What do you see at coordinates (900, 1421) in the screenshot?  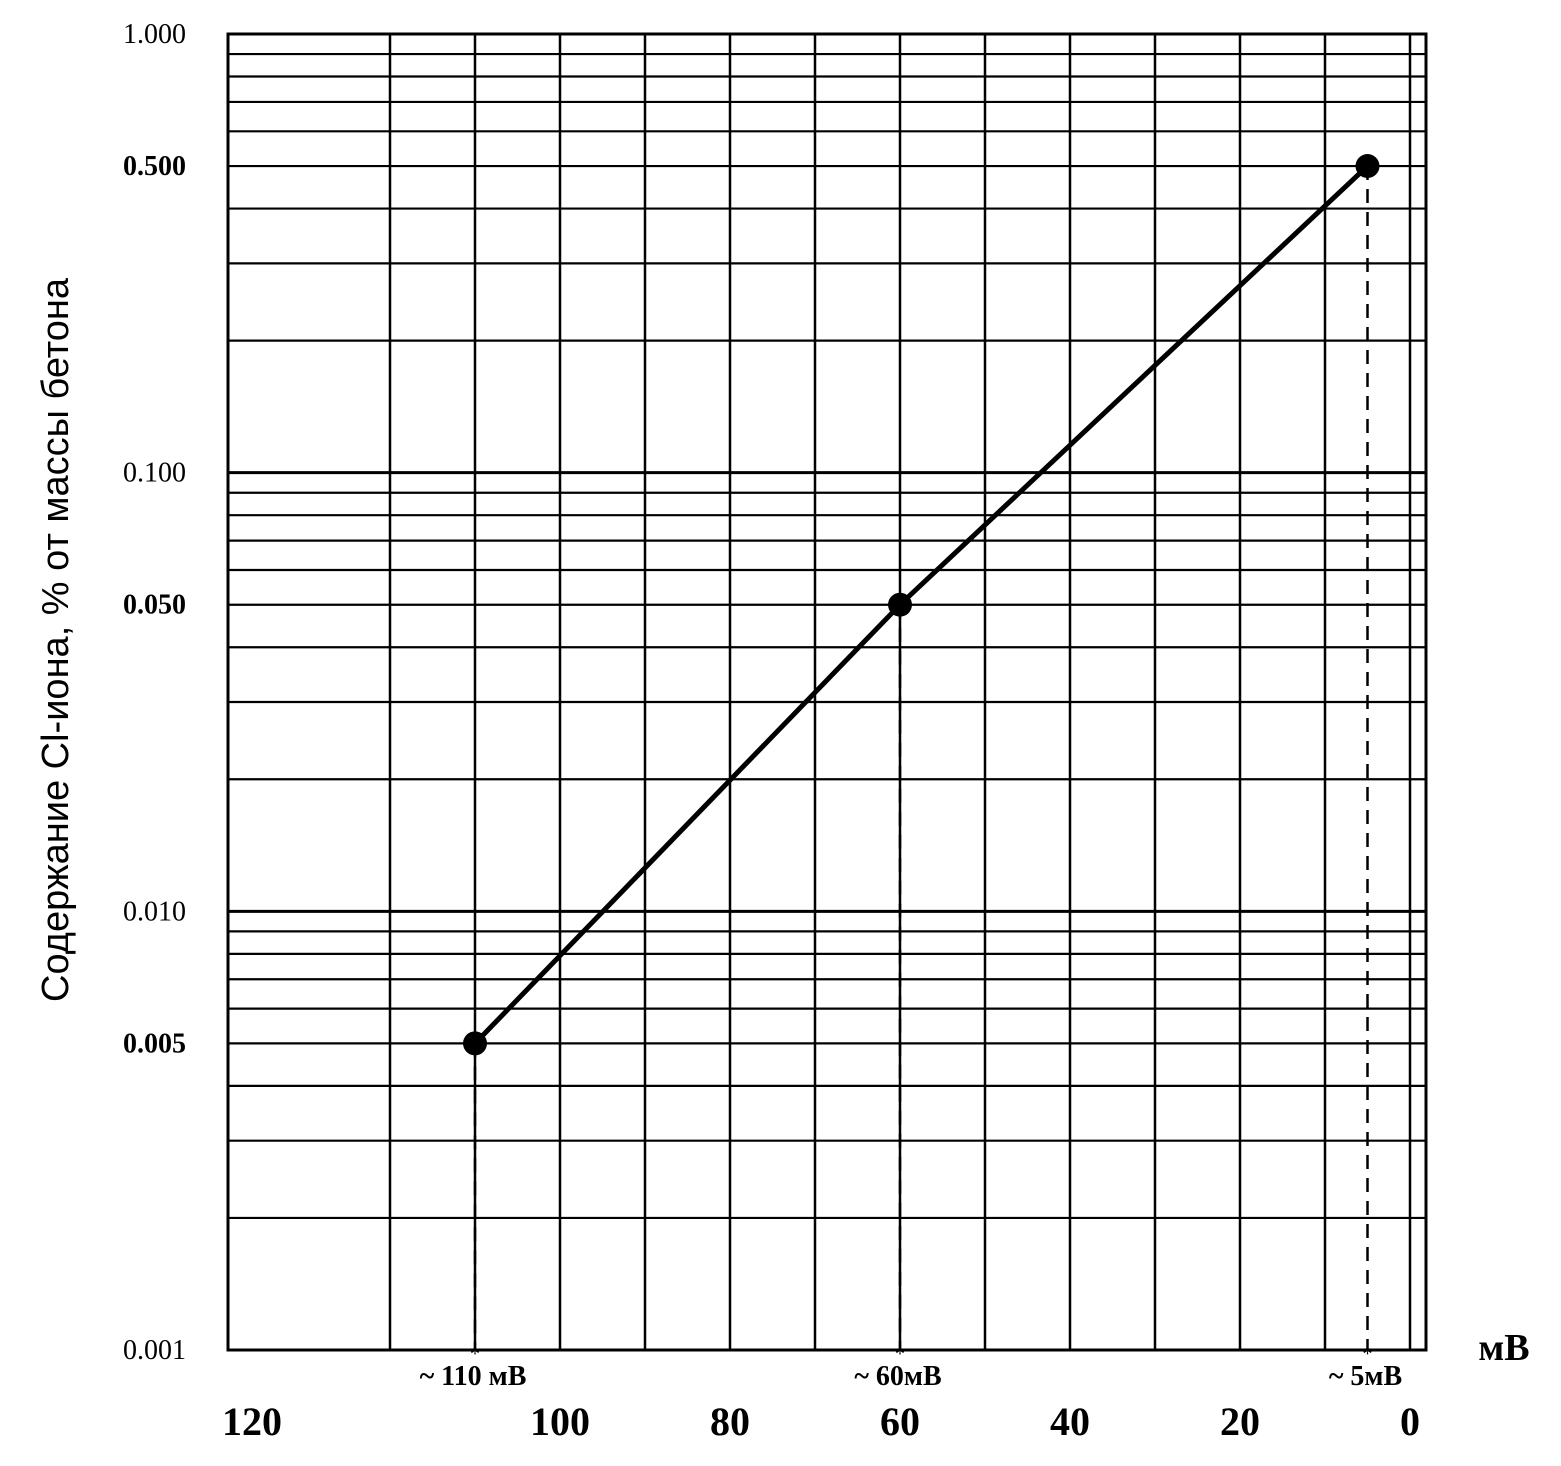 I see `x-tick-label: 60` at bounding box center [900, 1421].